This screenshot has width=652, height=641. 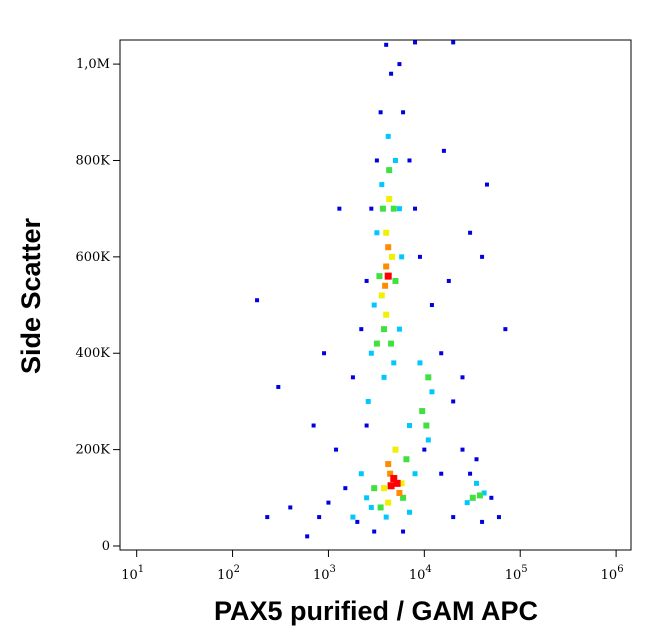 I want to click on y-tick-label: 800K, so click(x=92, y=160).